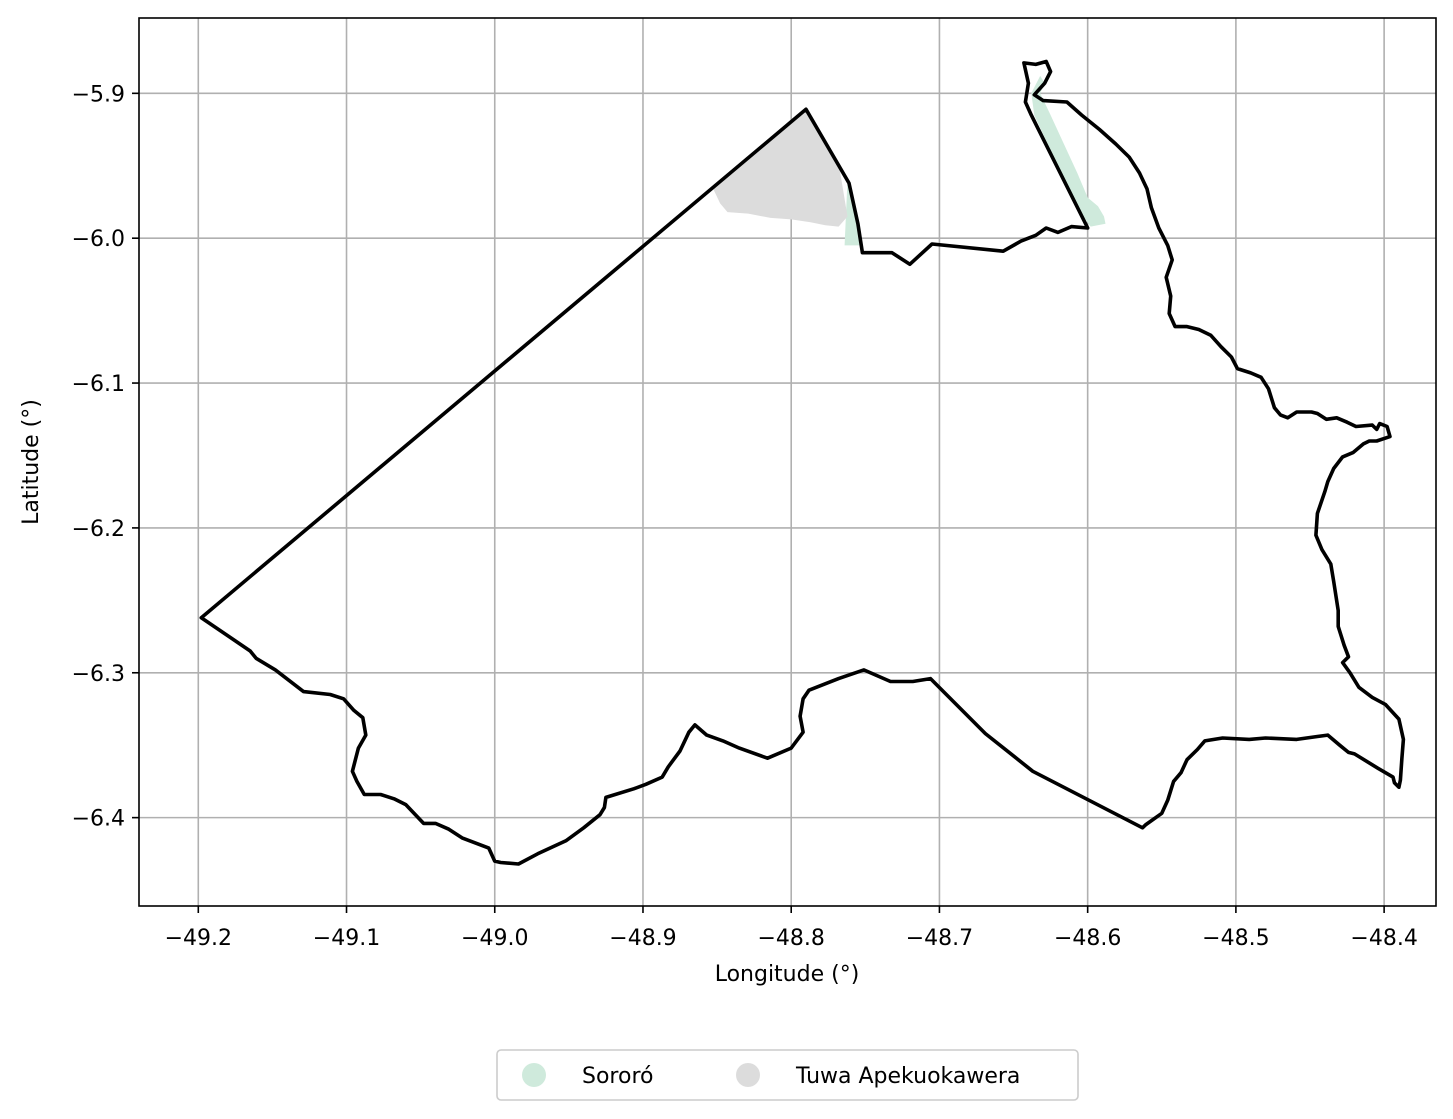 This screenshot has height=1119, width=1453. What do you see at coordinates (98, 94) in the screenshot?
I see `y-tick-label: −5.9` at bounding box center [98, 94].